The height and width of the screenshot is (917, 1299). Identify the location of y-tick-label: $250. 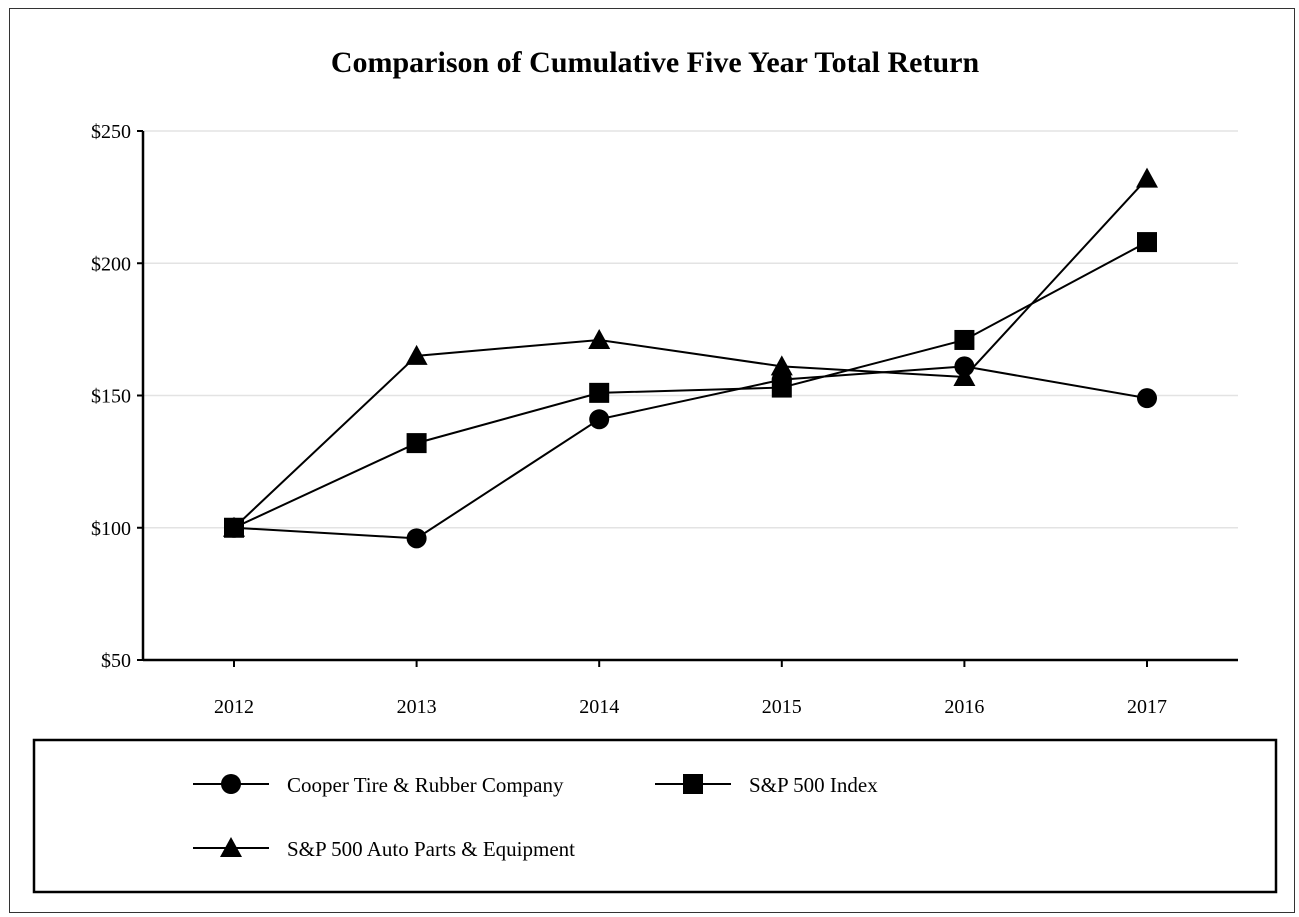
(111, 132).